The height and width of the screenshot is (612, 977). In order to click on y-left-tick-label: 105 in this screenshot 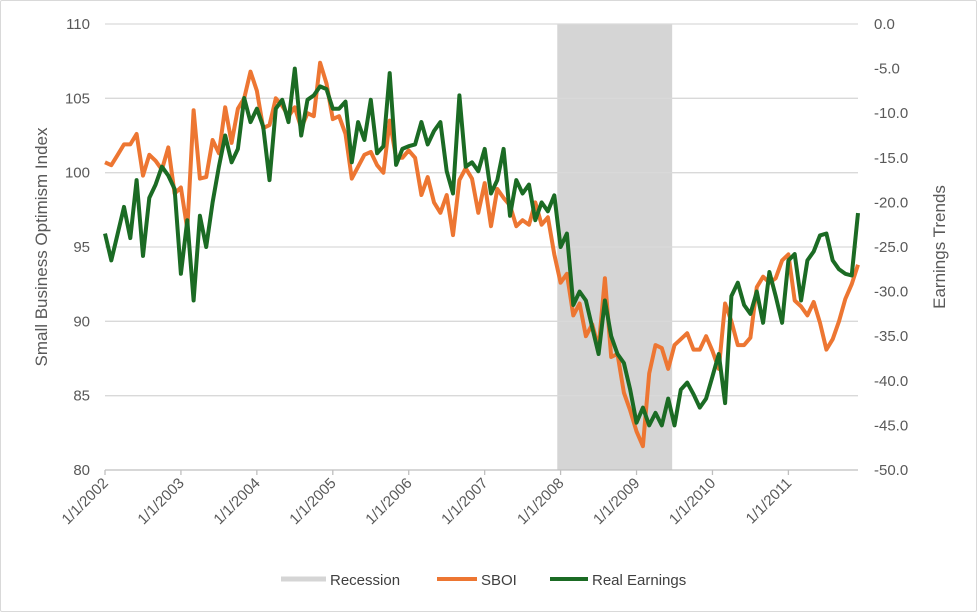, I will do `click(77, 98)`.